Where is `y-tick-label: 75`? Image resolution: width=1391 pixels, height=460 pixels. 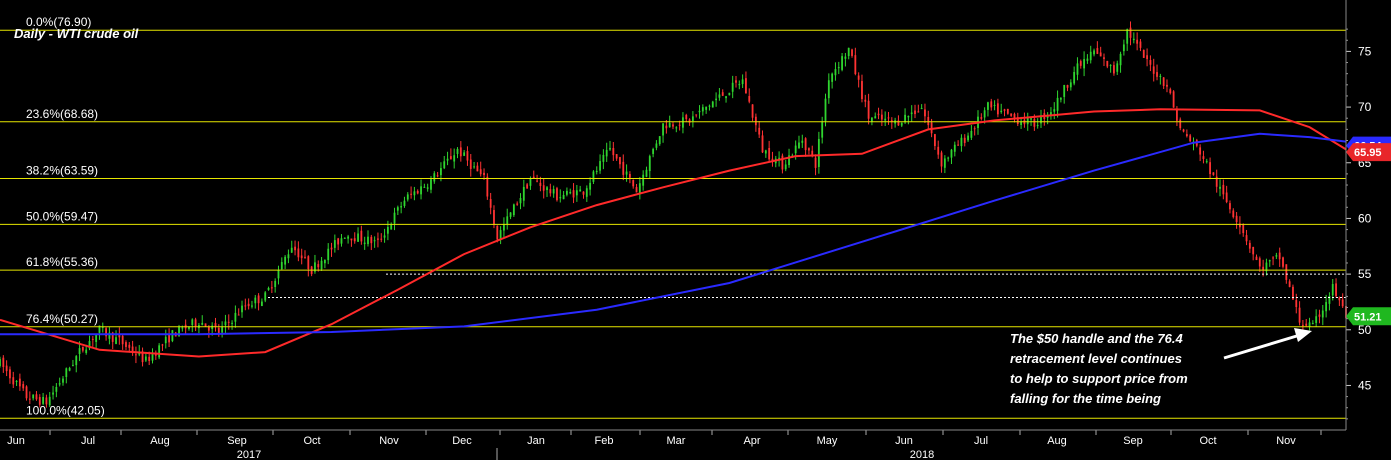
y-tick-label: 75 is located at coordinates (1365, 51).